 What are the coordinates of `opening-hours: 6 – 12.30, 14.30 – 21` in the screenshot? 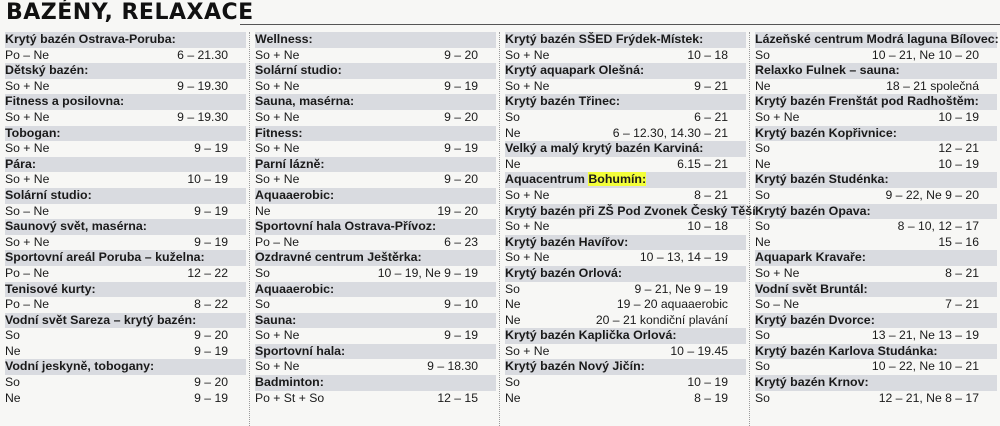 It's located at (670, 132).